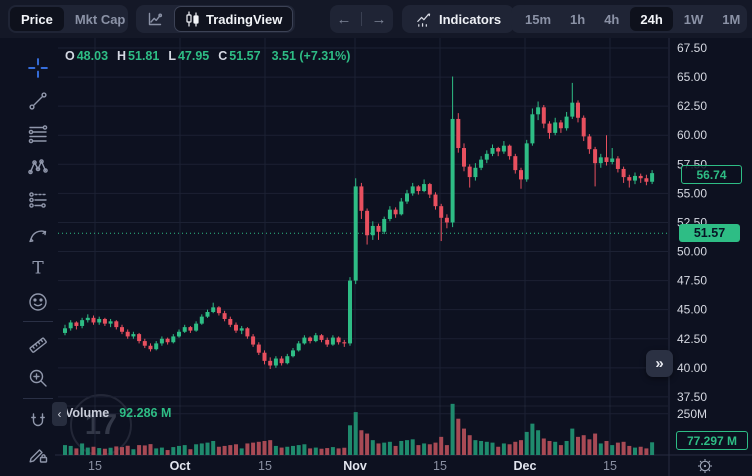 The height and width of the screenshot is (476, 752). Describe the element at coordinates (379, 19) in the screenshot. I see `forward-arrow-button: →` at that location.